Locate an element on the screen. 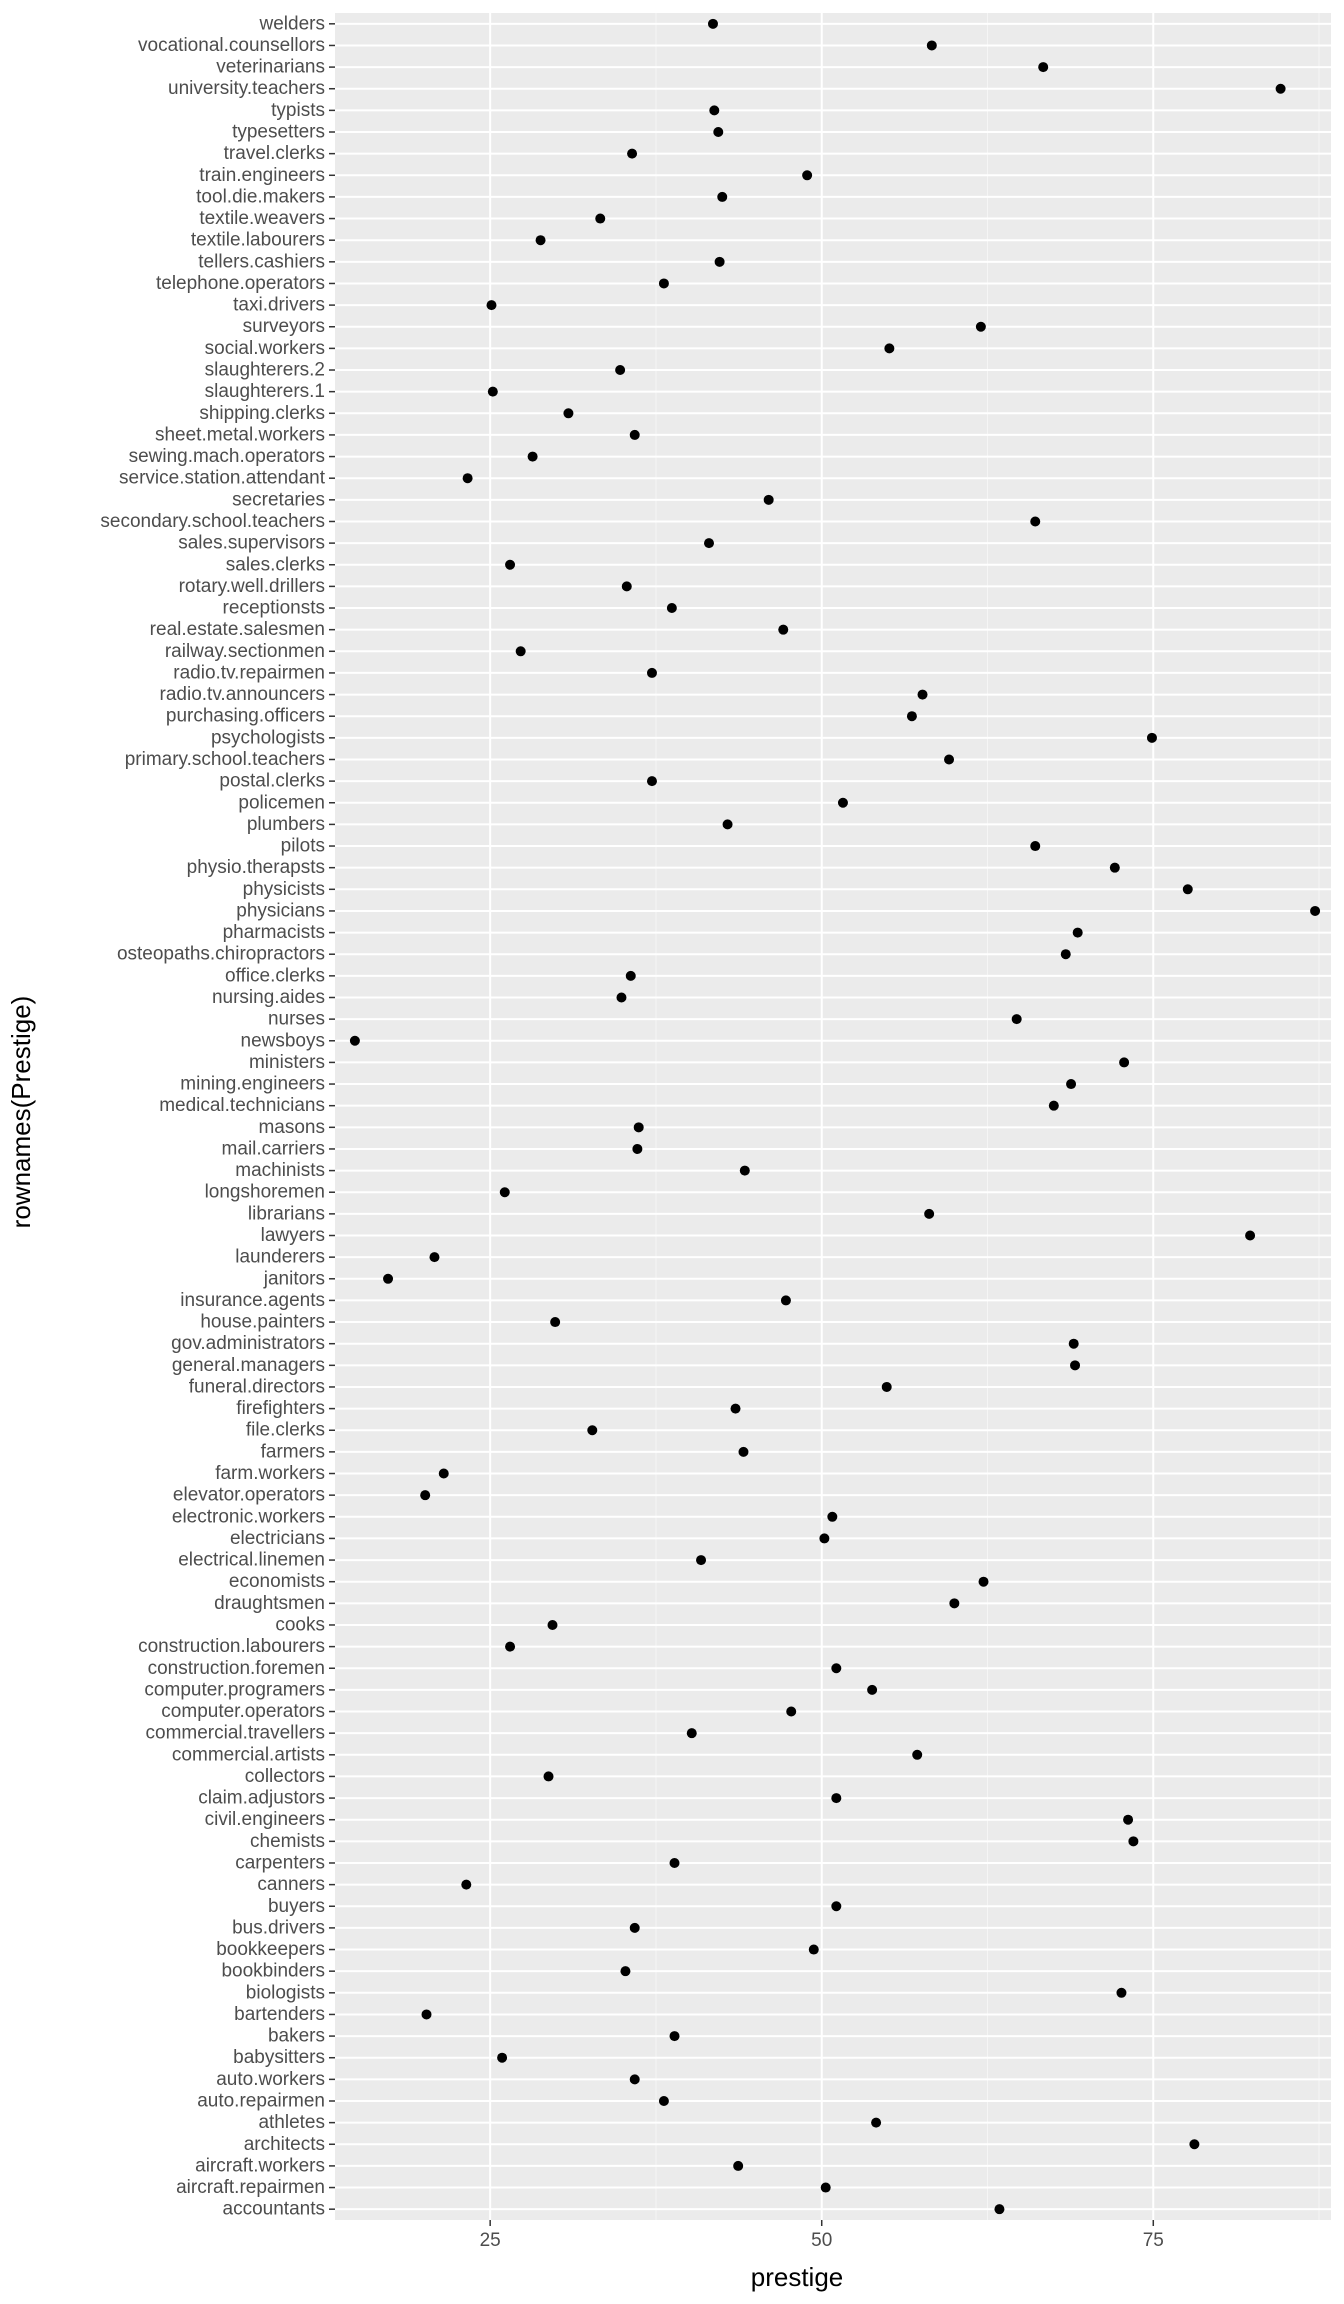 The width and height of the screenshot is (1344, 2304). y-tick-label: policemen is located at coordinates (281, 802).